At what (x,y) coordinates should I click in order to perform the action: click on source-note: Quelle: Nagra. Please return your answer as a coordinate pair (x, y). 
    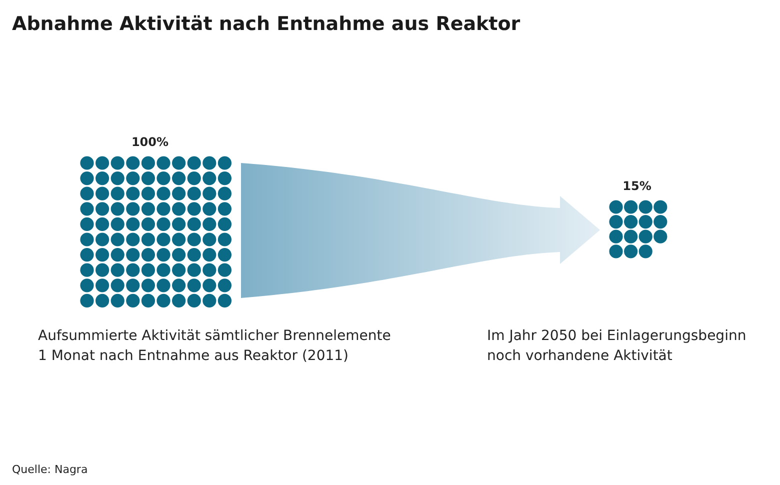
    Looking at the image, I should click on (50, 469).